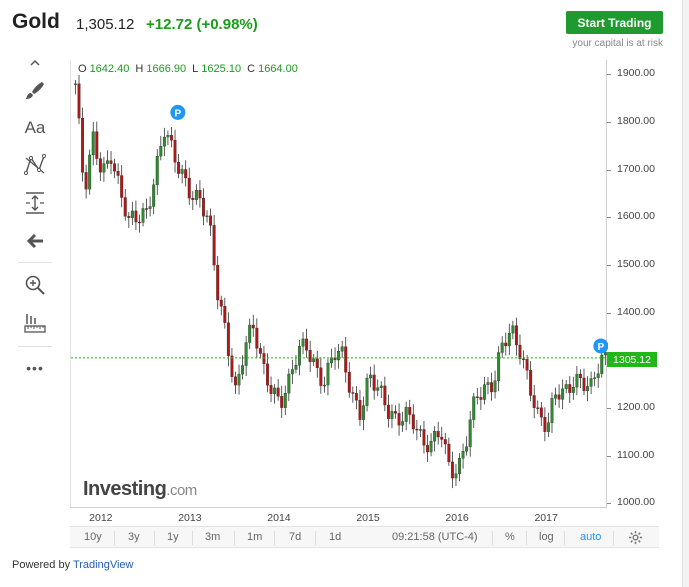  Describe the element at coordinates (134, 537) in the screenshot. I see `range-3y-button: 3y` at that location.